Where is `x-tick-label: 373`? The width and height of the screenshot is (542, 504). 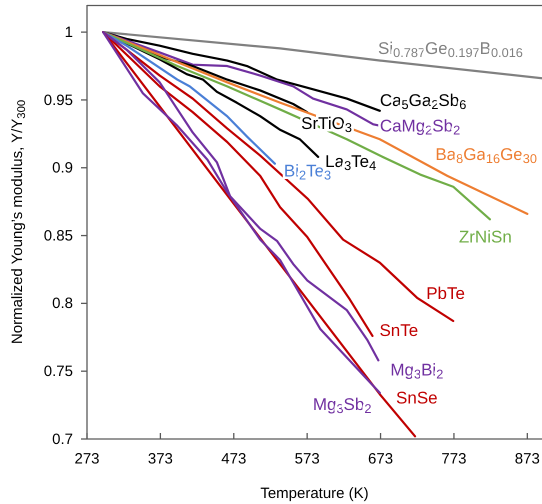
x-tick-label: 373 is located at coordinates (160, 459).